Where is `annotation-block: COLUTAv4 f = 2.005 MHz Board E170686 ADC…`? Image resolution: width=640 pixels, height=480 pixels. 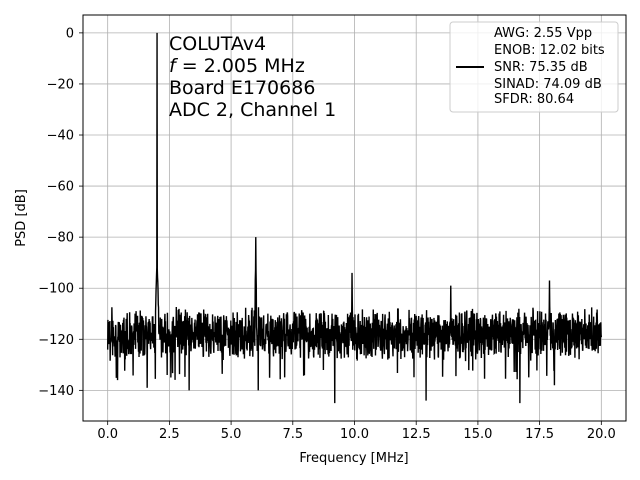
annotation-block: COLUTAv4 f = 2.005 MHz Board E170686 ADC… is located at coordinates (252, 77).